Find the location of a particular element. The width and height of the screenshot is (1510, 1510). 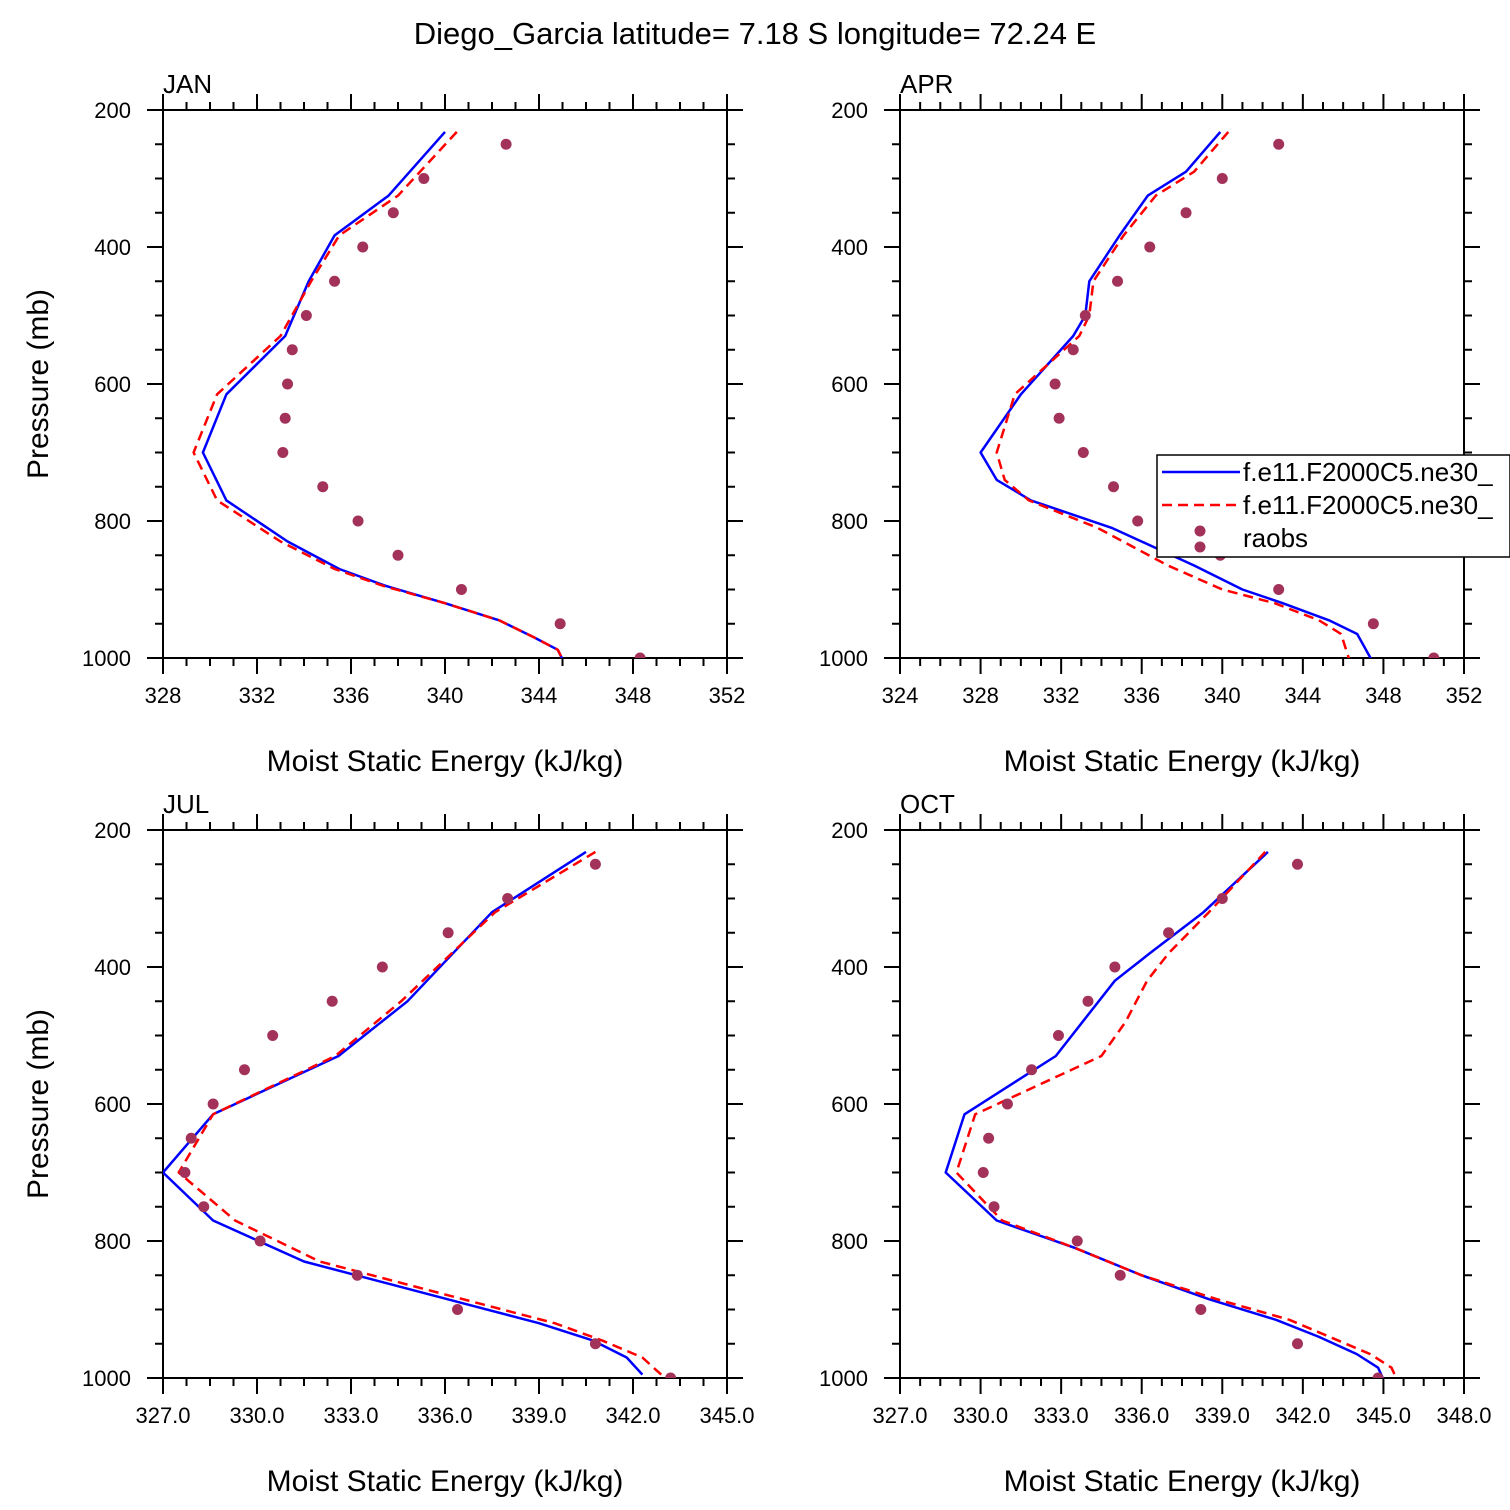

x-tick-label: 330.0 is located at coordinates (980, 1415).